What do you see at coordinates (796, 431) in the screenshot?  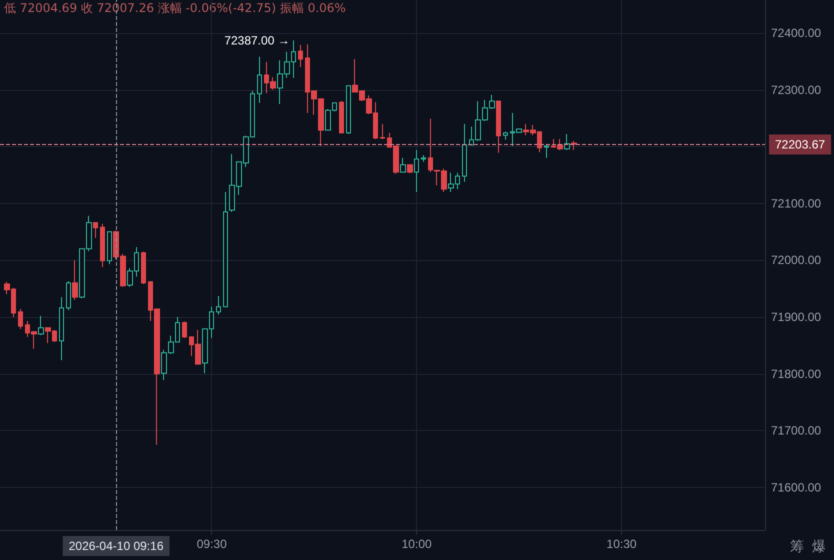 I see `y-tick-label: 71700.00` at bounding box center [796, 431].